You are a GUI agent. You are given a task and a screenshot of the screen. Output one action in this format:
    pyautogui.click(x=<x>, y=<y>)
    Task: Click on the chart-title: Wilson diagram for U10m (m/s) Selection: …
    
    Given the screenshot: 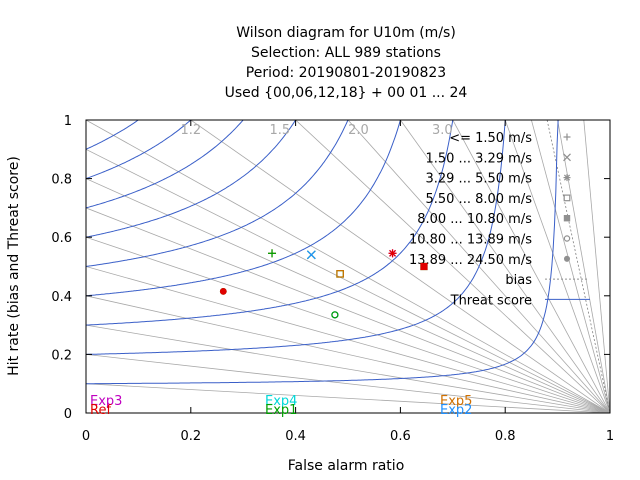 What is the action you would take?
    pyautogui.click(x=346, y=63)
    